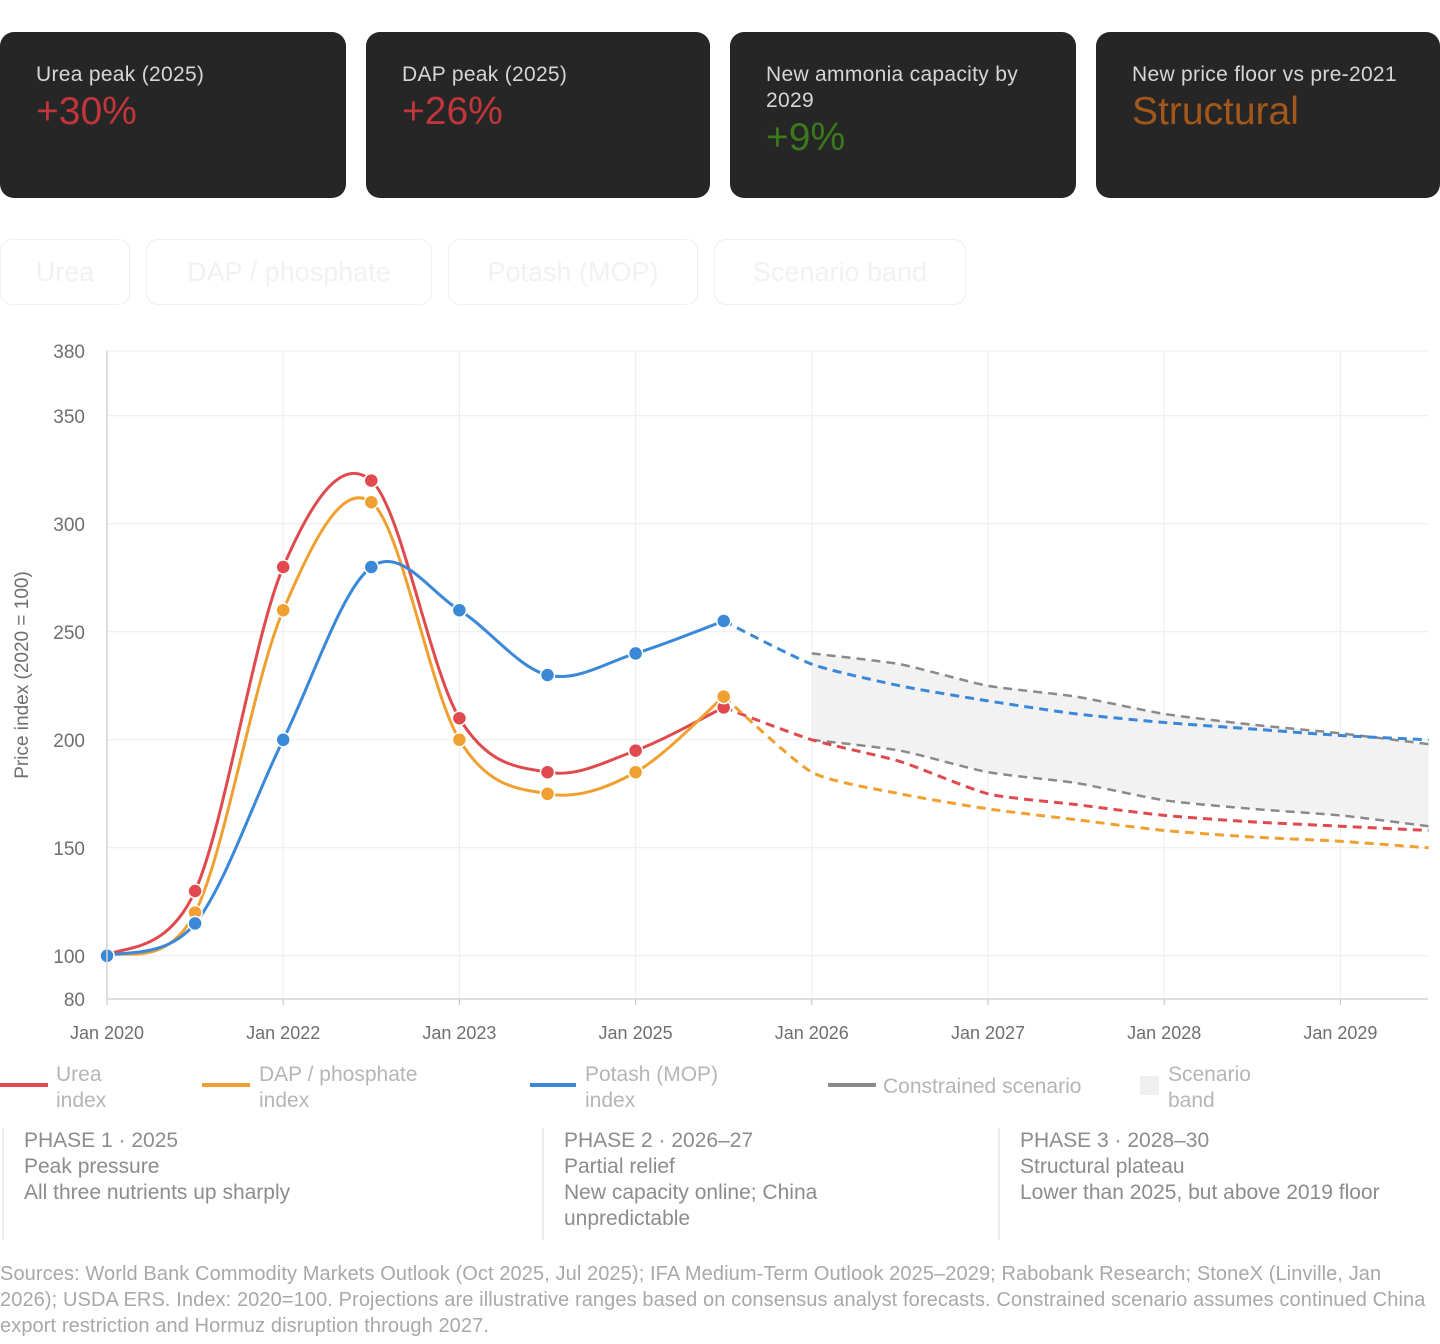 Image resolution: width=1440 pixels, height=1344 pixels. Describe the element at coordinates (24, 1085) in the screenshot. I see `legend-swatch-urea` at that location.